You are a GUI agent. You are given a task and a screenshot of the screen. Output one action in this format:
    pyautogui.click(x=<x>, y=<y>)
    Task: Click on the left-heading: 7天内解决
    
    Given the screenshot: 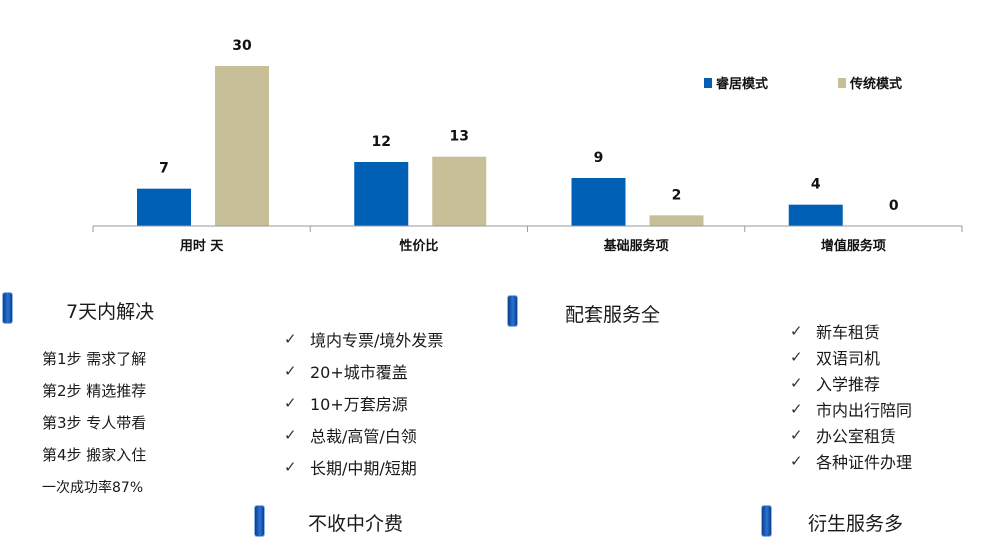 What is the action you would take?
    pyautogui.click(x=110, y=312)
    